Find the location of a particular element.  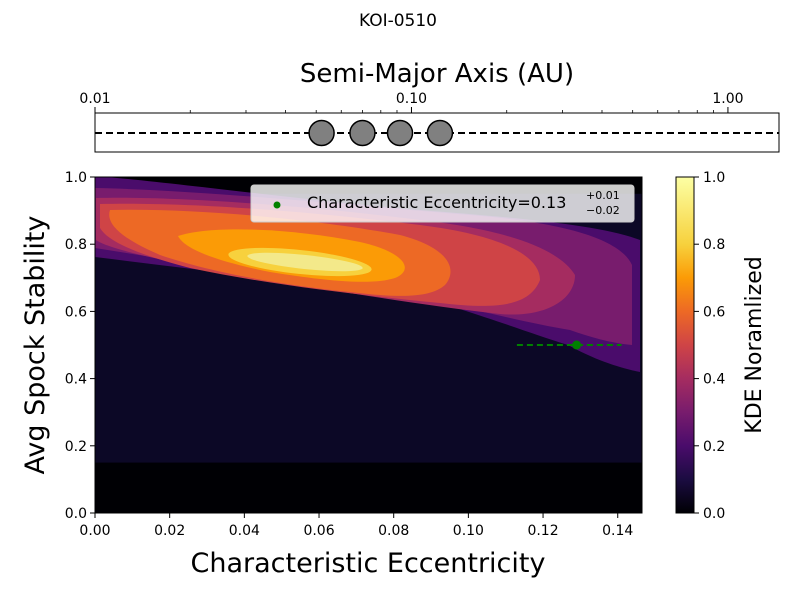

colorbar-tick-label: 0.6 is located at coordinates (714, 312).